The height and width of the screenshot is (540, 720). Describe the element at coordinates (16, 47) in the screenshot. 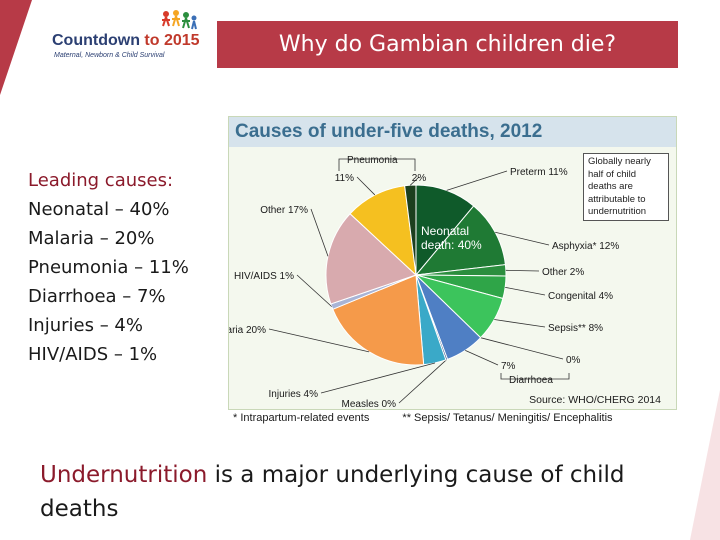

I see `corner-decoration-top-left` at that location.